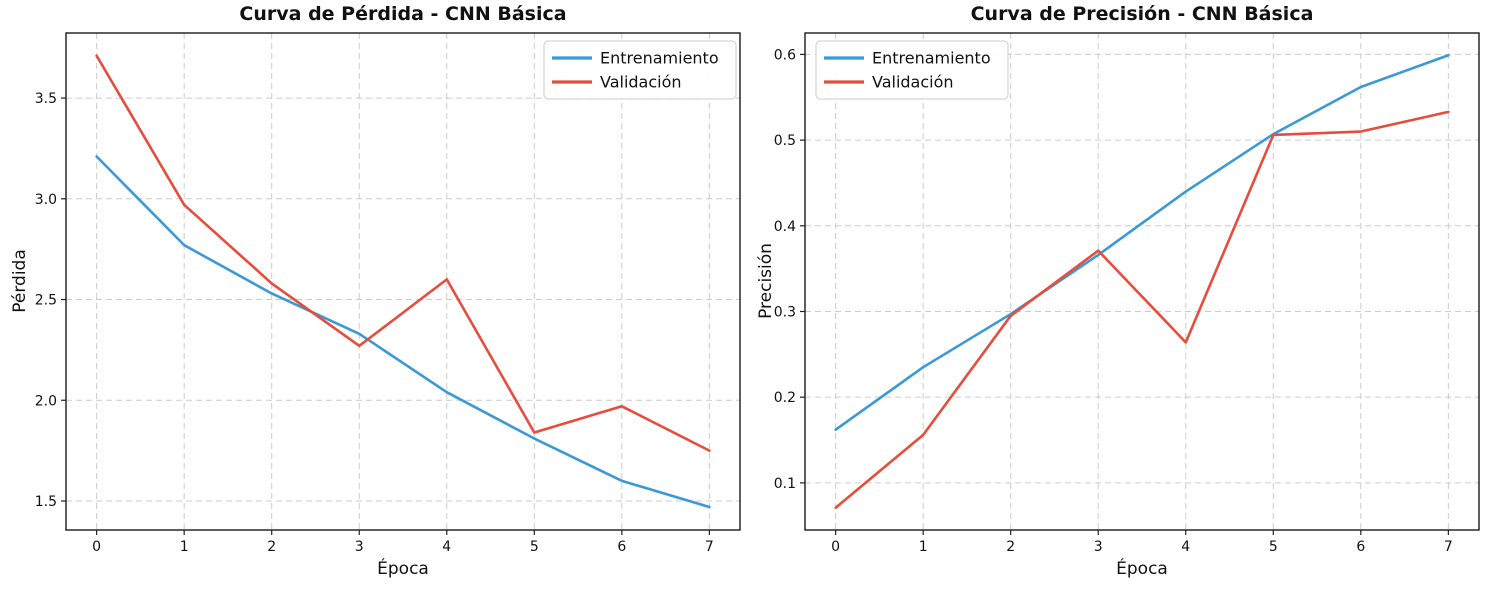 The image size is (1489, 590). Describe the element at coordinates (46, 99) in the screenshot. I see `y-tick-label: 3.5` at that location.